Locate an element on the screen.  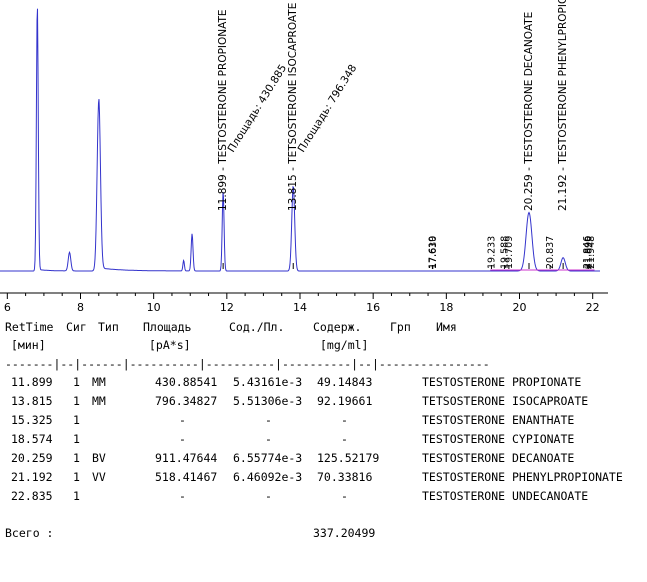
cell-amount: 70.33816 is located at coordinates (345, 477).